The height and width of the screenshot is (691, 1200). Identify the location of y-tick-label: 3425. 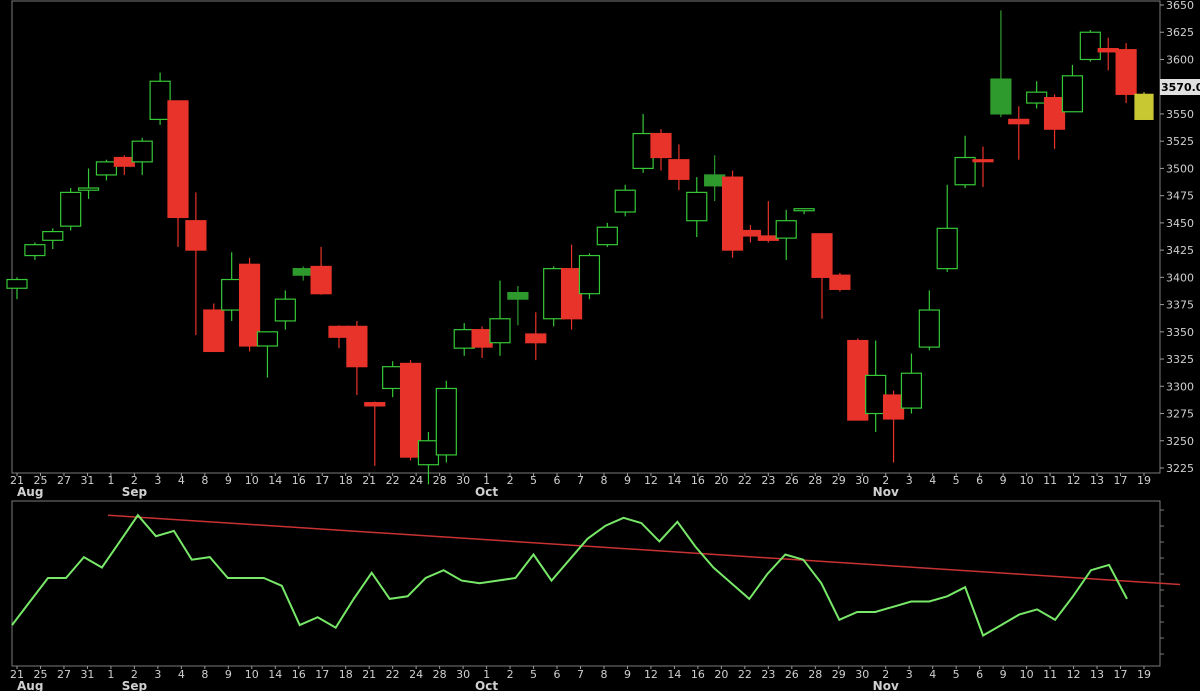
(1180, 250).